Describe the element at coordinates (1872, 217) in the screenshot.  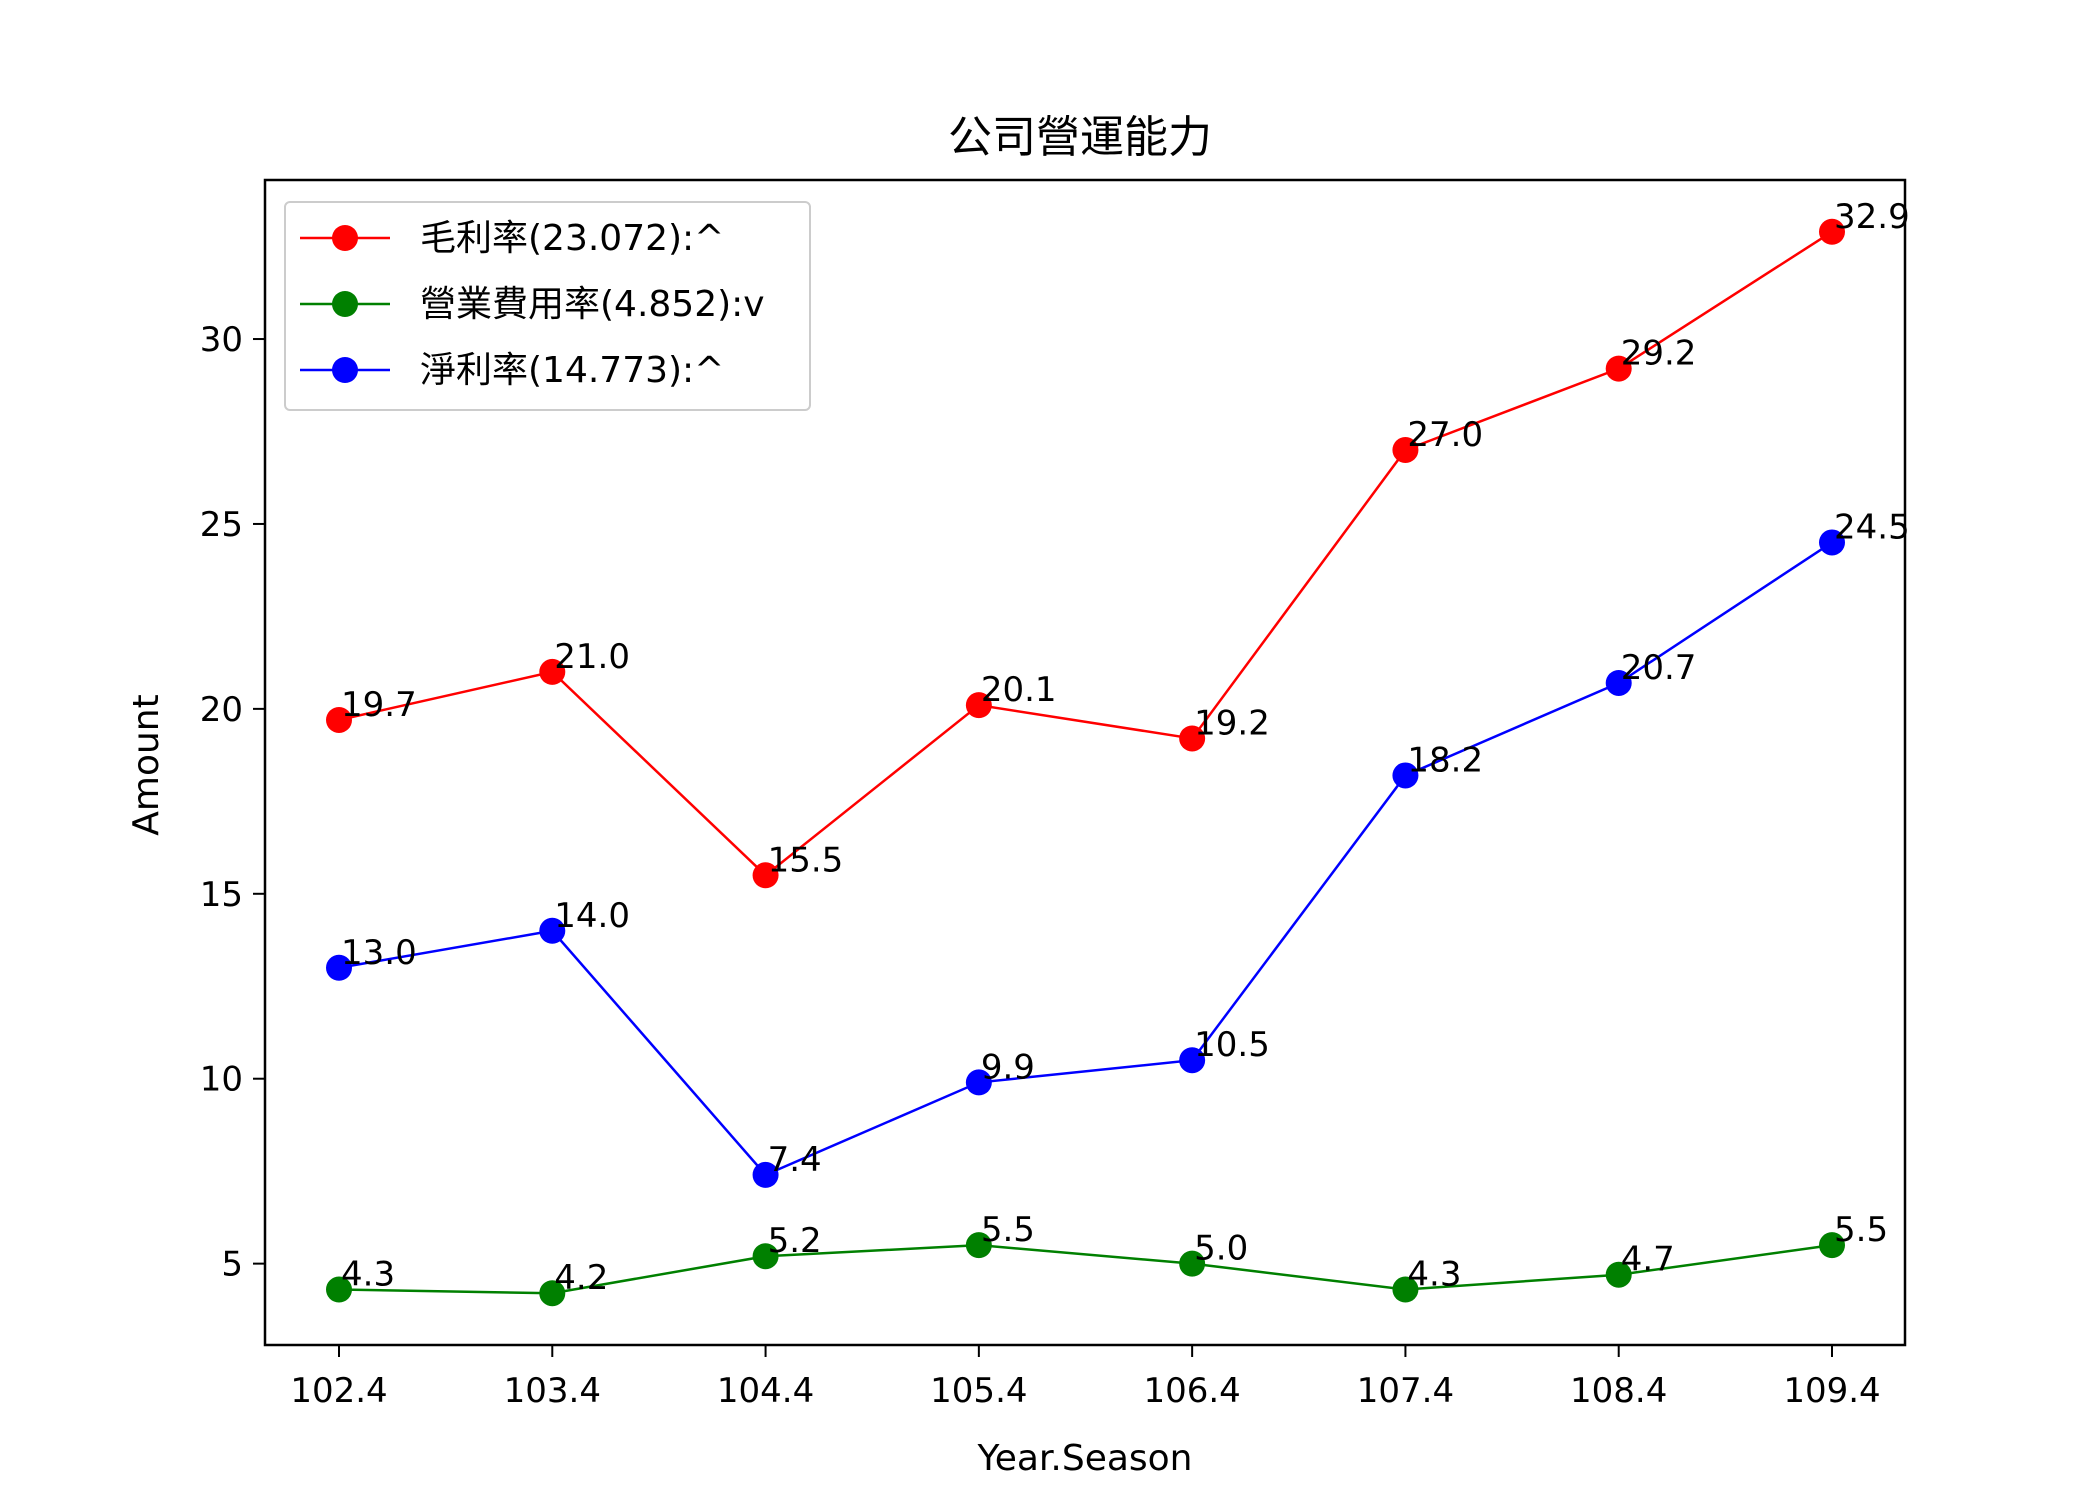
I see `data-label: 32.9` at that location.